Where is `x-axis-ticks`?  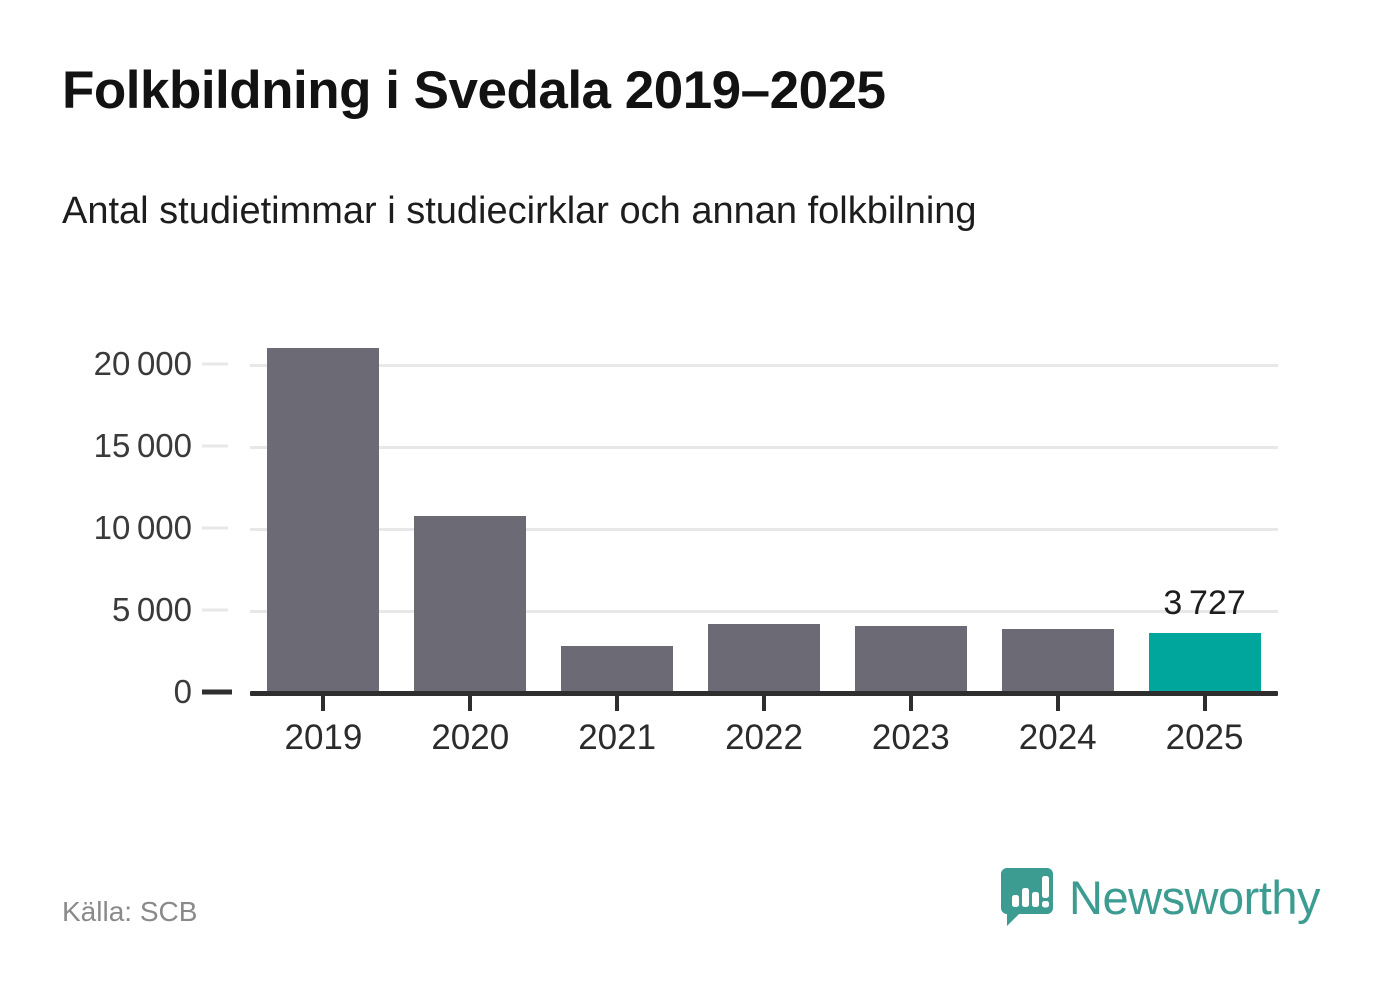
x-axis-ticks is located at coordinates (764, 704).